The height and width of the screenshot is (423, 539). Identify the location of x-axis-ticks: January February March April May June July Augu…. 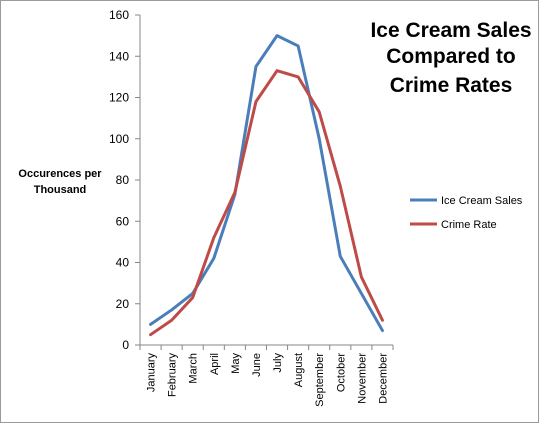
(266, 376).